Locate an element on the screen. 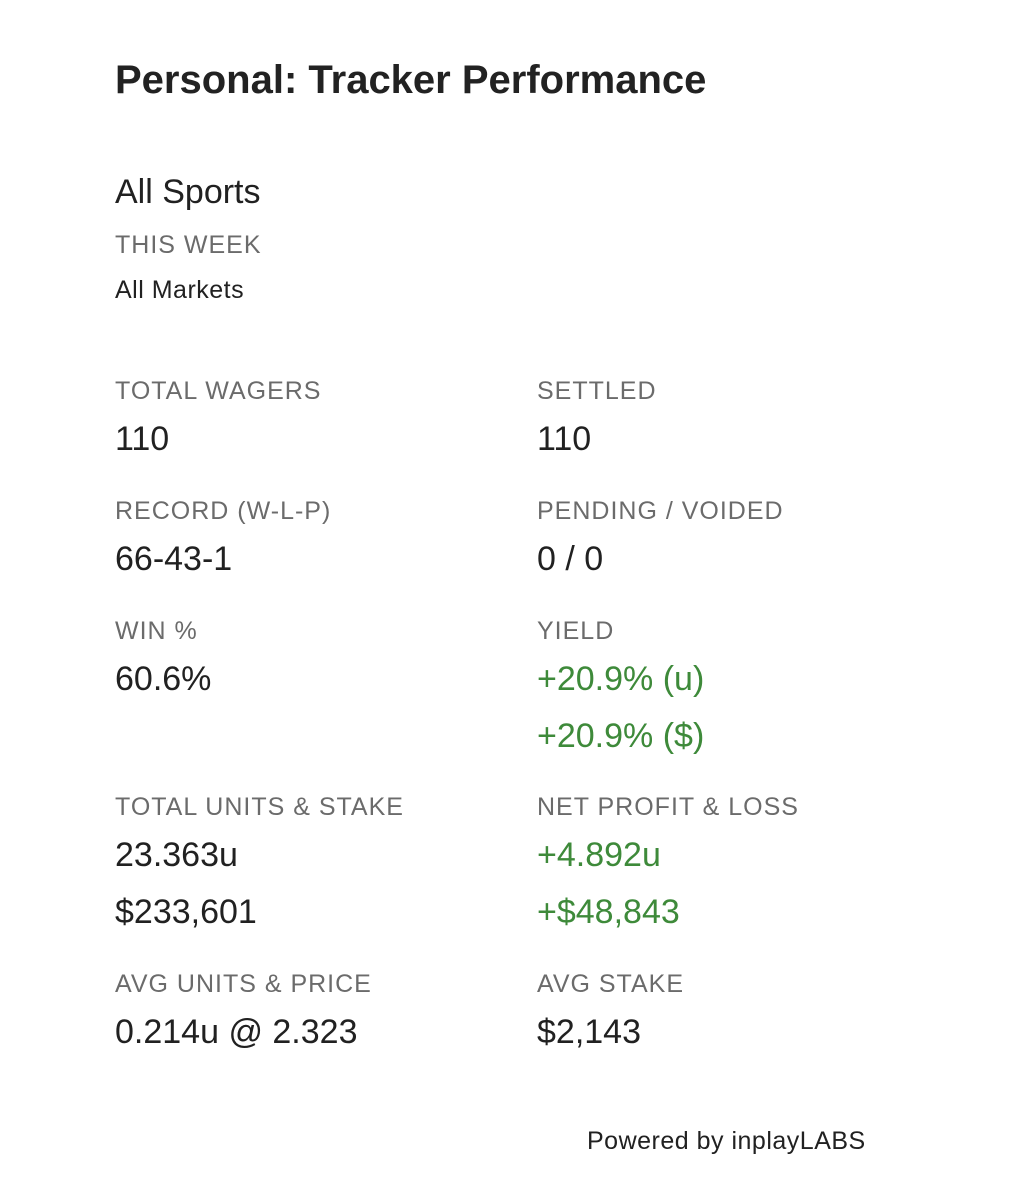 This screenshot has height=1200, width=1035. page-title: Personal: Tracker Performance is located at coordinates (411, 80).